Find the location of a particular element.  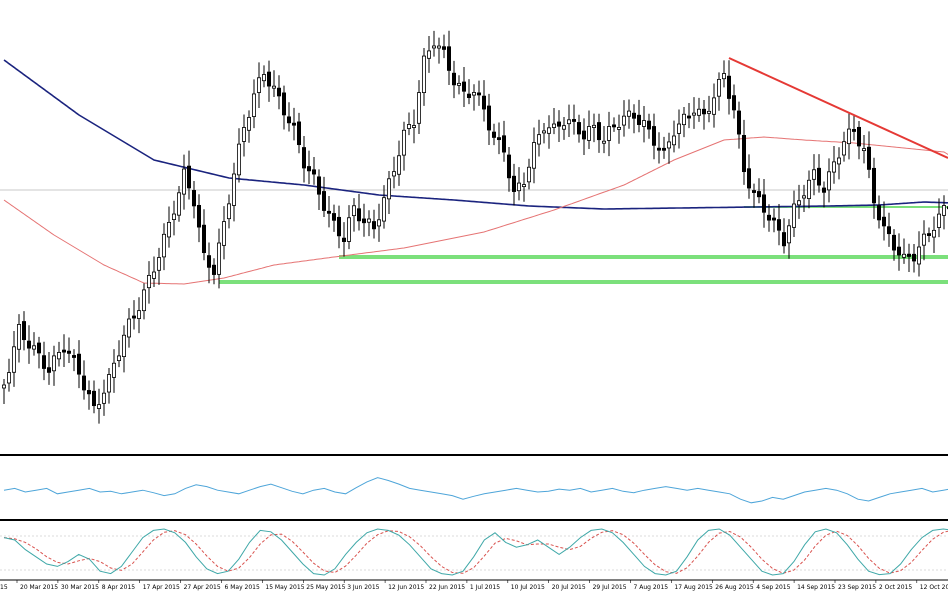

x-tick-label: 7 Aug 2015 is located at coordinates (651, 587).